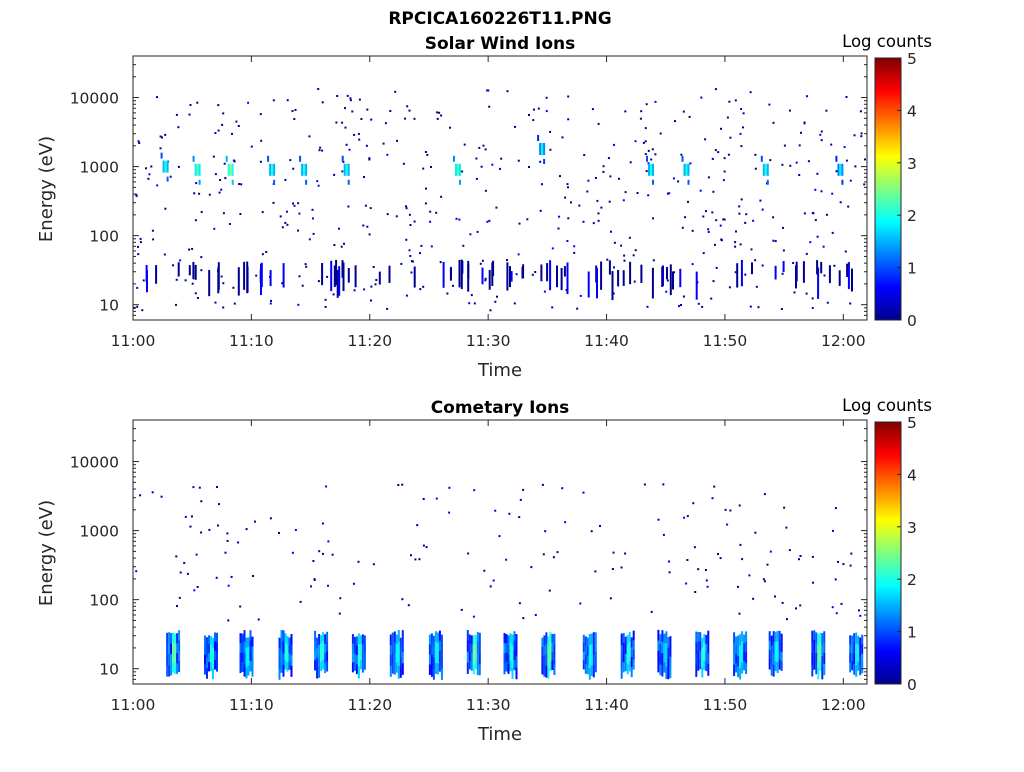 The height and width of the screenshot is (772, 1024). Describe the element at coordinates (888, 189) in the screenshot. I see `colorbar` at that location.